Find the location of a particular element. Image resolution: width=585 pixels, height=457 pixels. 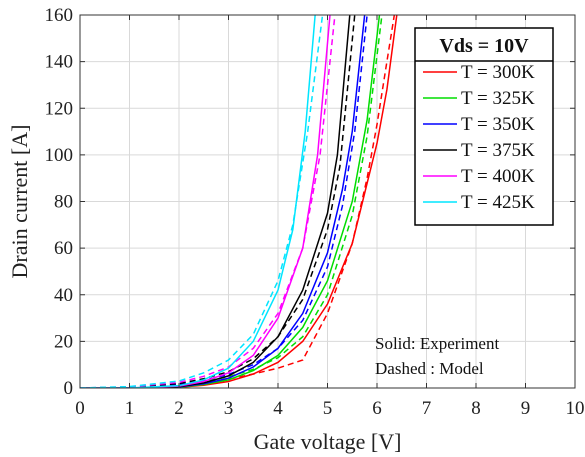

legend-entry-t-425k: T = 425K is located at coordinates (498, 202).